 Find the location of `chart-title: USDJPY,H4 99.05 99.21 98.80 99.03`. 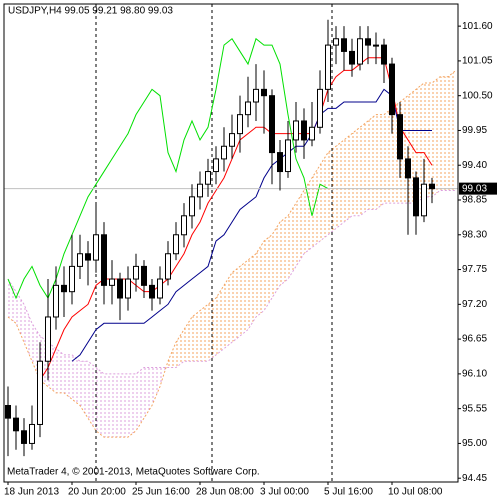

chart-title: USDJPY,H4 99.05 99.21 98.80 99.03 is located at coordinates (90, 11).